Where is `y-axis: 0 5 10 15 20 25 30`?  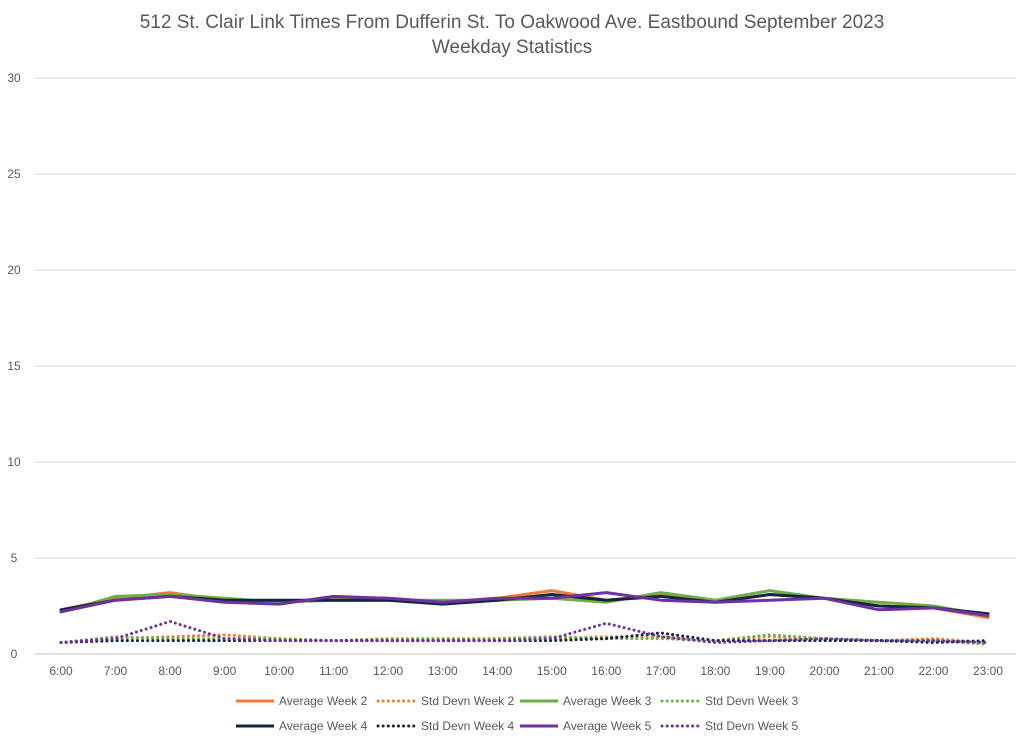 y-axis: 0 5 10 15 20 25 30 is located at coordinates (14, 366).